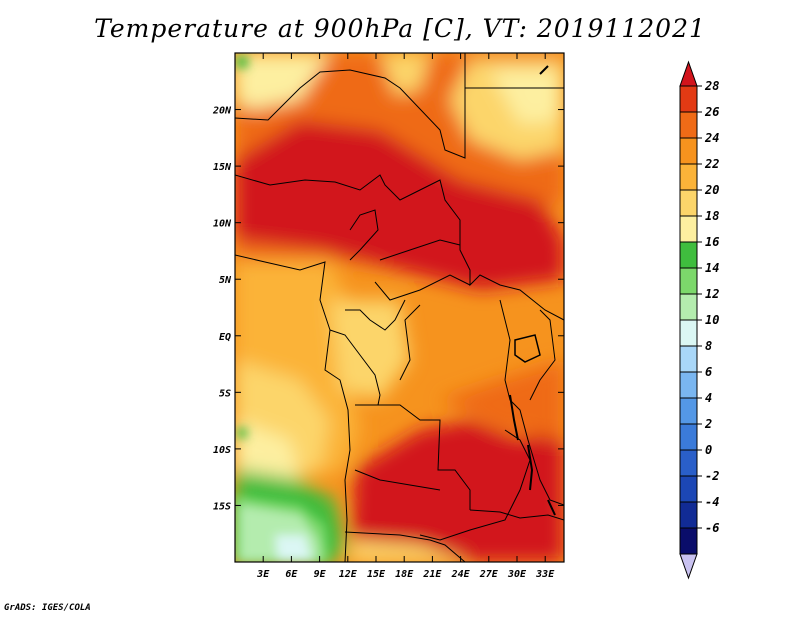 The image size is (800, 618). I want to click on colorbar-label: 18, so click(712, 216).